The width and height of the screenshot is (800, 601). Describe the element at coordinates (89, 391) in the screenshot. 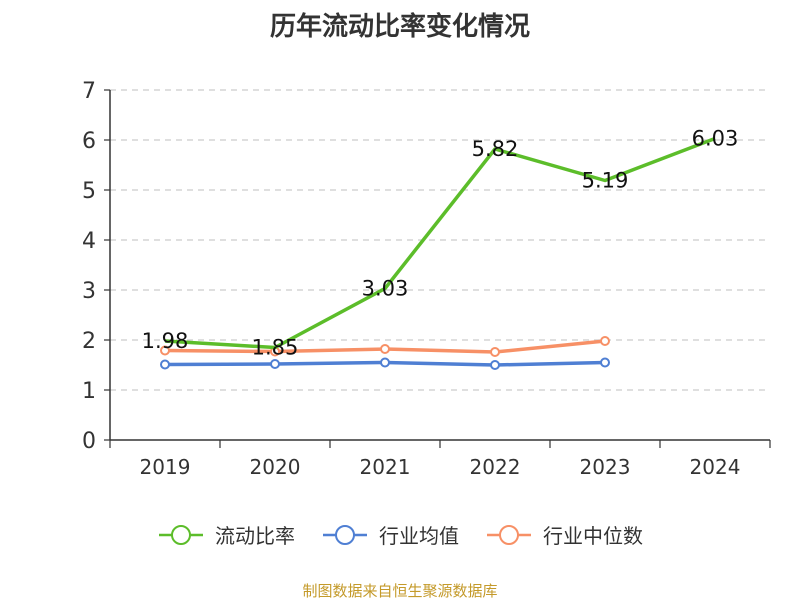

I see `y-tick-label: 1` at that location.